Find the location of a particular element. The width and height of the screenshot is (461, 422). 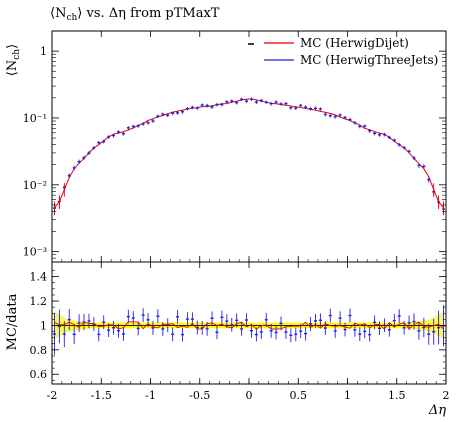

ratio-y-axis-label: MC/data is located at coordinates (12, 321).